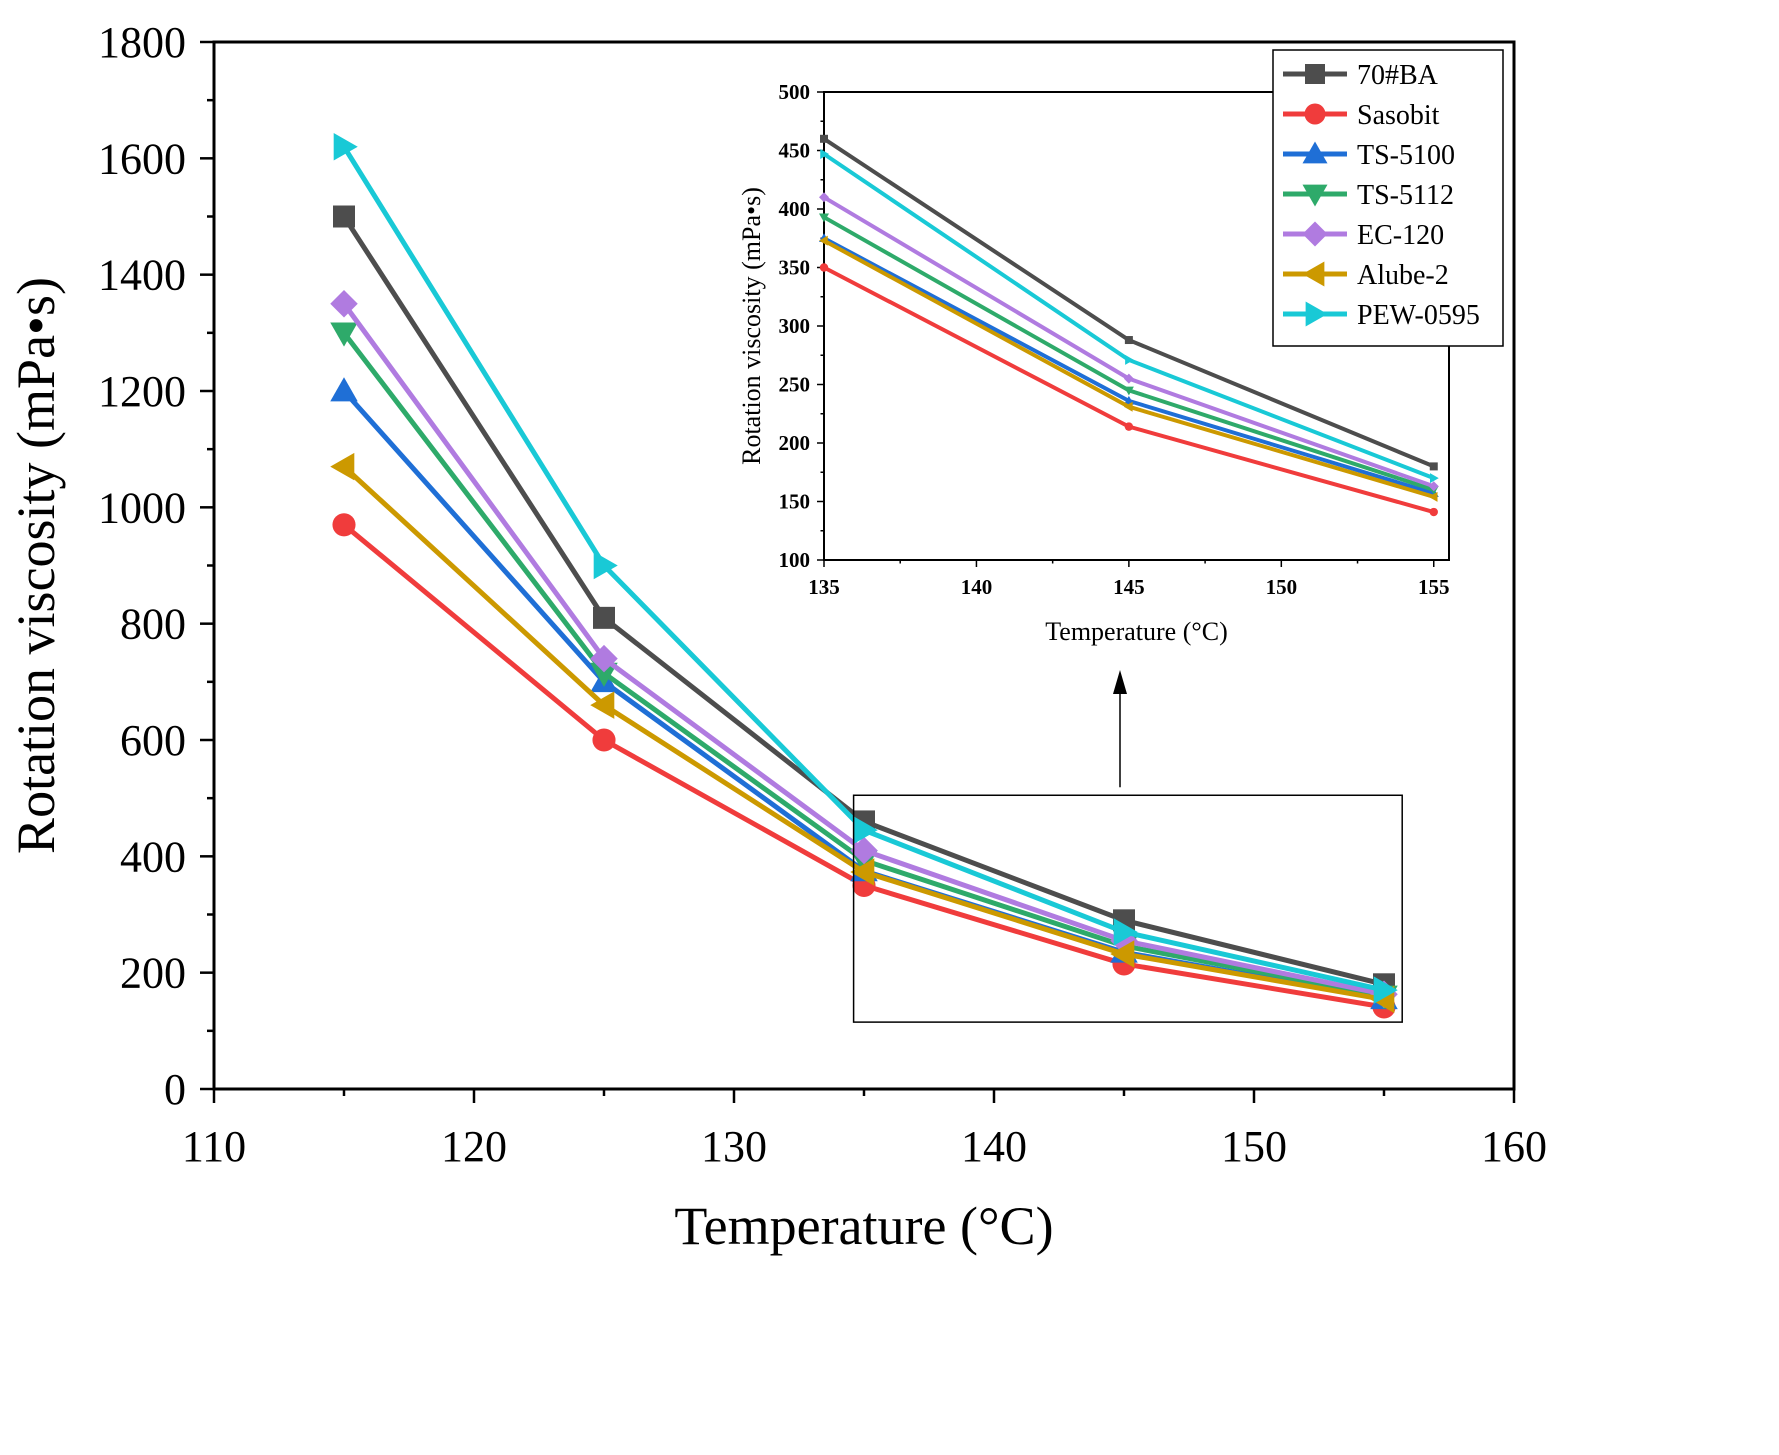 This screenshot has height=1455, width=1779. I want to click on inset-y-tick-label: 400, so click(795, 209).